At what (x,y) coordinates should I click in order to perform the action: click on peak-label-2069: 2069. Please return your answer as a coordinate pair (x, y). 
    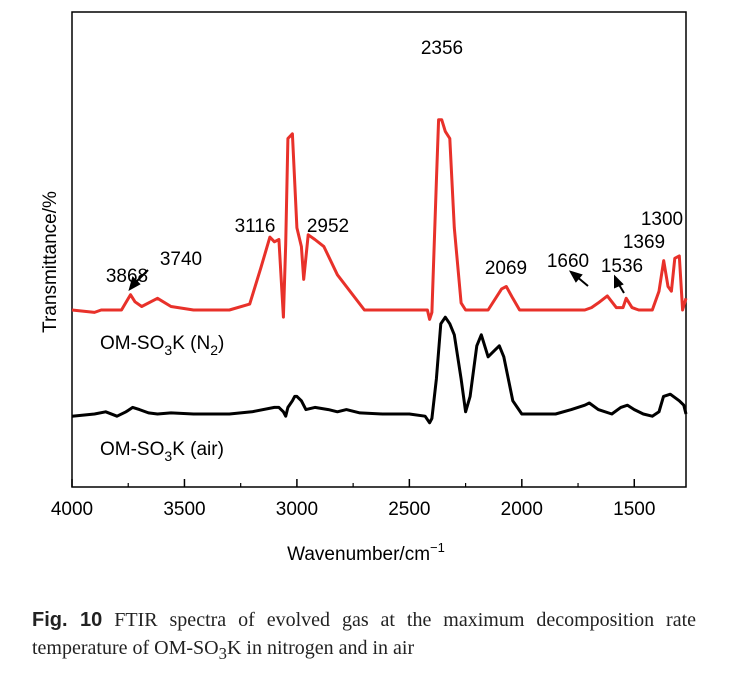
    Looking at the image, I should click on (506, 268).